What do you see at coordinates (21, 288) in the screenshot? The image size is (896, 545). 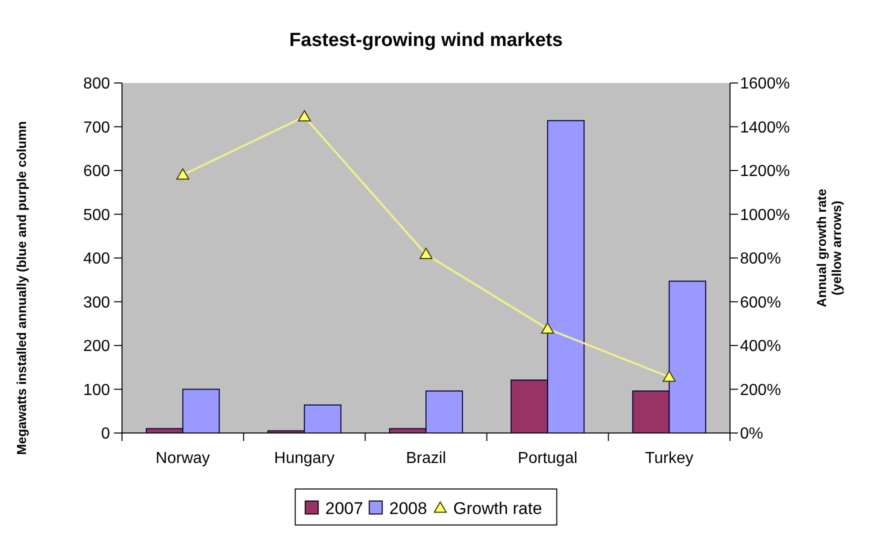 I see `y-axis-title: Megawatts installed annually (blue and purple column` at bounding box center [21, 288].